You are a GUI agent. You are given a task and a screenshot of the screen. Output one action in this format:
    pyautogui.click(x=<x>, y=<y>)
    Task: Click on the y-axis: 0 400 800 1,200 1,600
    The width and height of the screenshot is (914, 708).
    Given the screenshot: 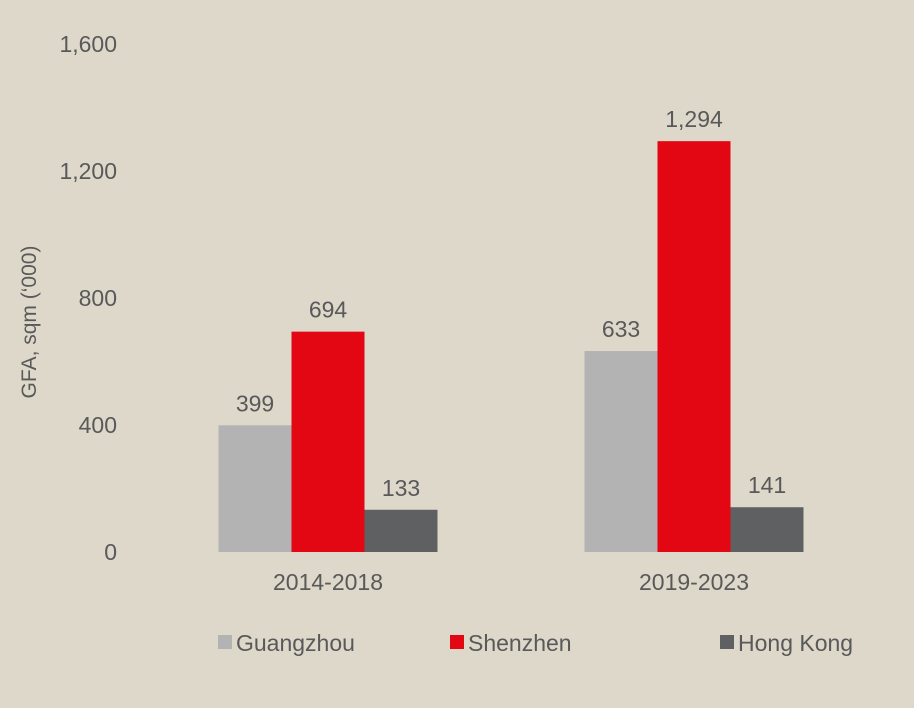 What is the action you would take?
    pyautogui.click(x=88, y=298)
    